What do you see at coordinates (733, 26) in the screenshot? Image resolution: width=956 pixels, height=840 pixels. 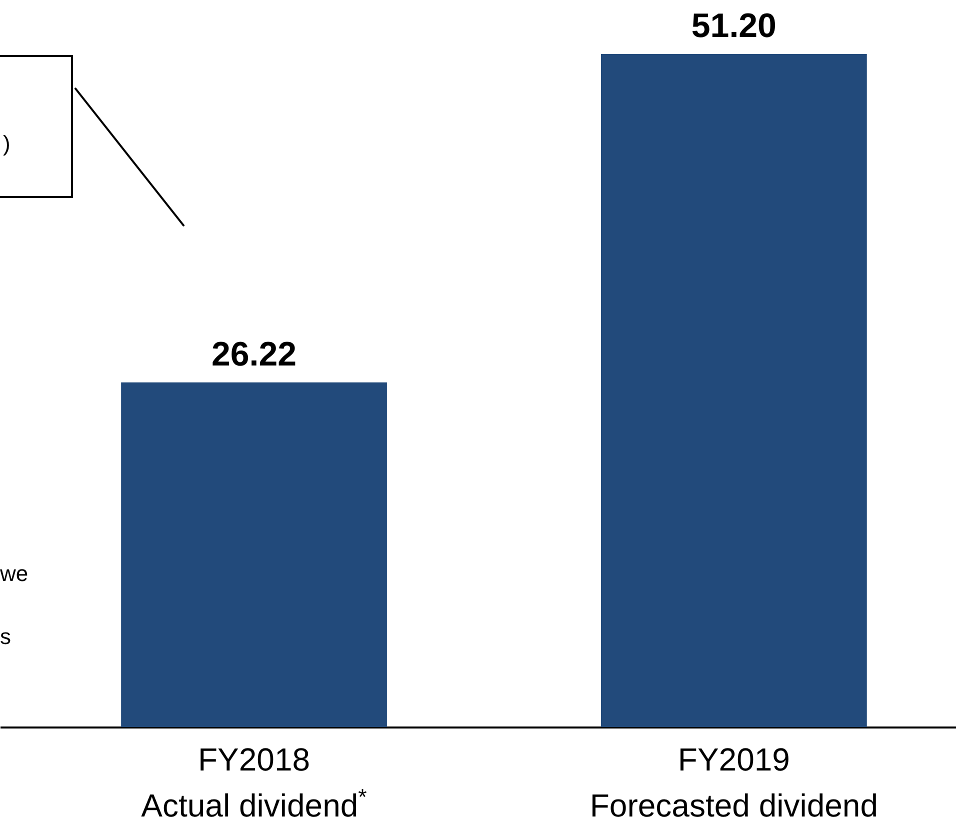 I see `data-label: 51.20` at bounding box center [733, 26].